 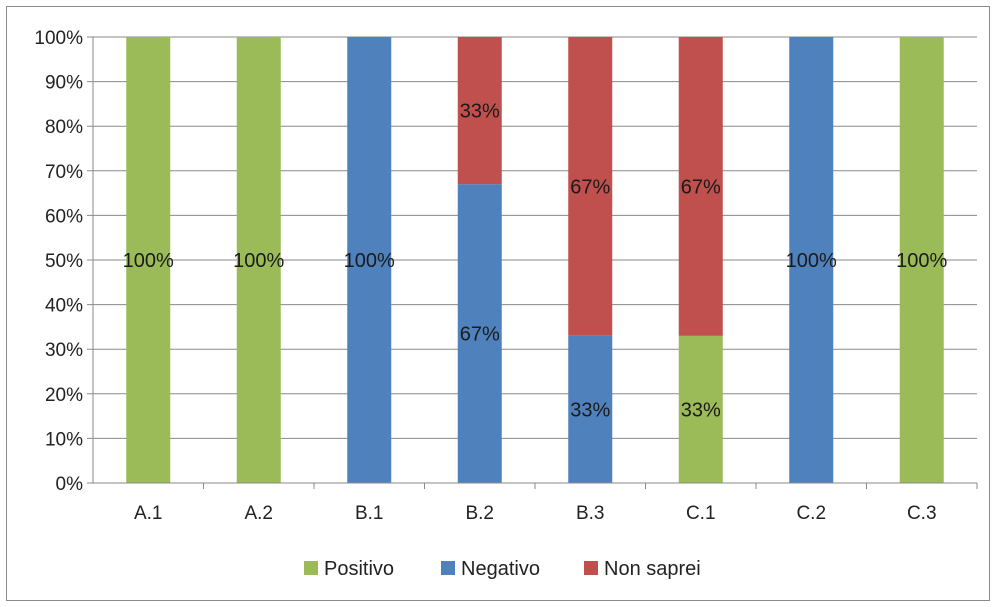 I want to click on x-tick-label: C.3, so click(x=922, y=513).